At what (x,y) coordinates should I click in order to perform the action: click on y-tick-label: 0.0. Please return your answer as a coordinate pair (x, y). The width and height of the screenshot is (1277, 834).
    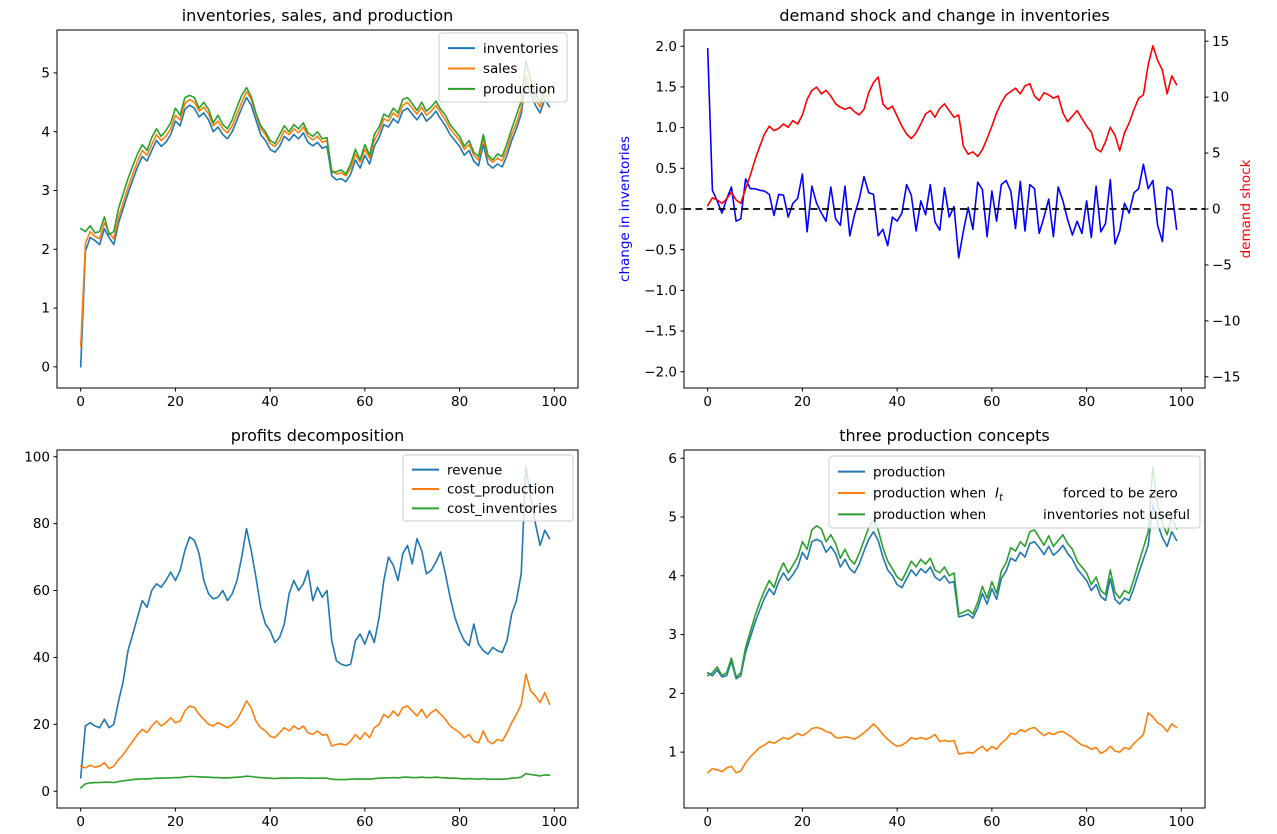
    Looking at the image, I should click on (666, 210).